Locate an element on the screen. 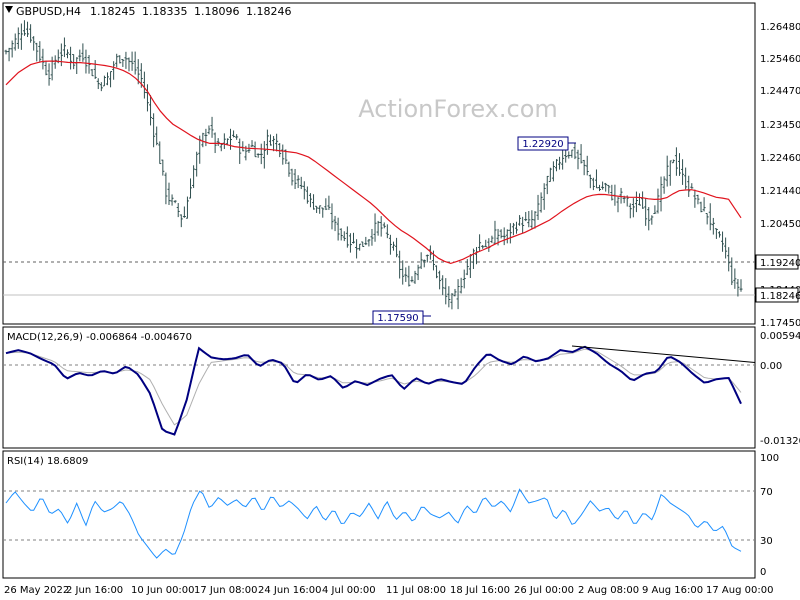  annotation-high-label: 1.22920 is located at coordinates (542, 144).